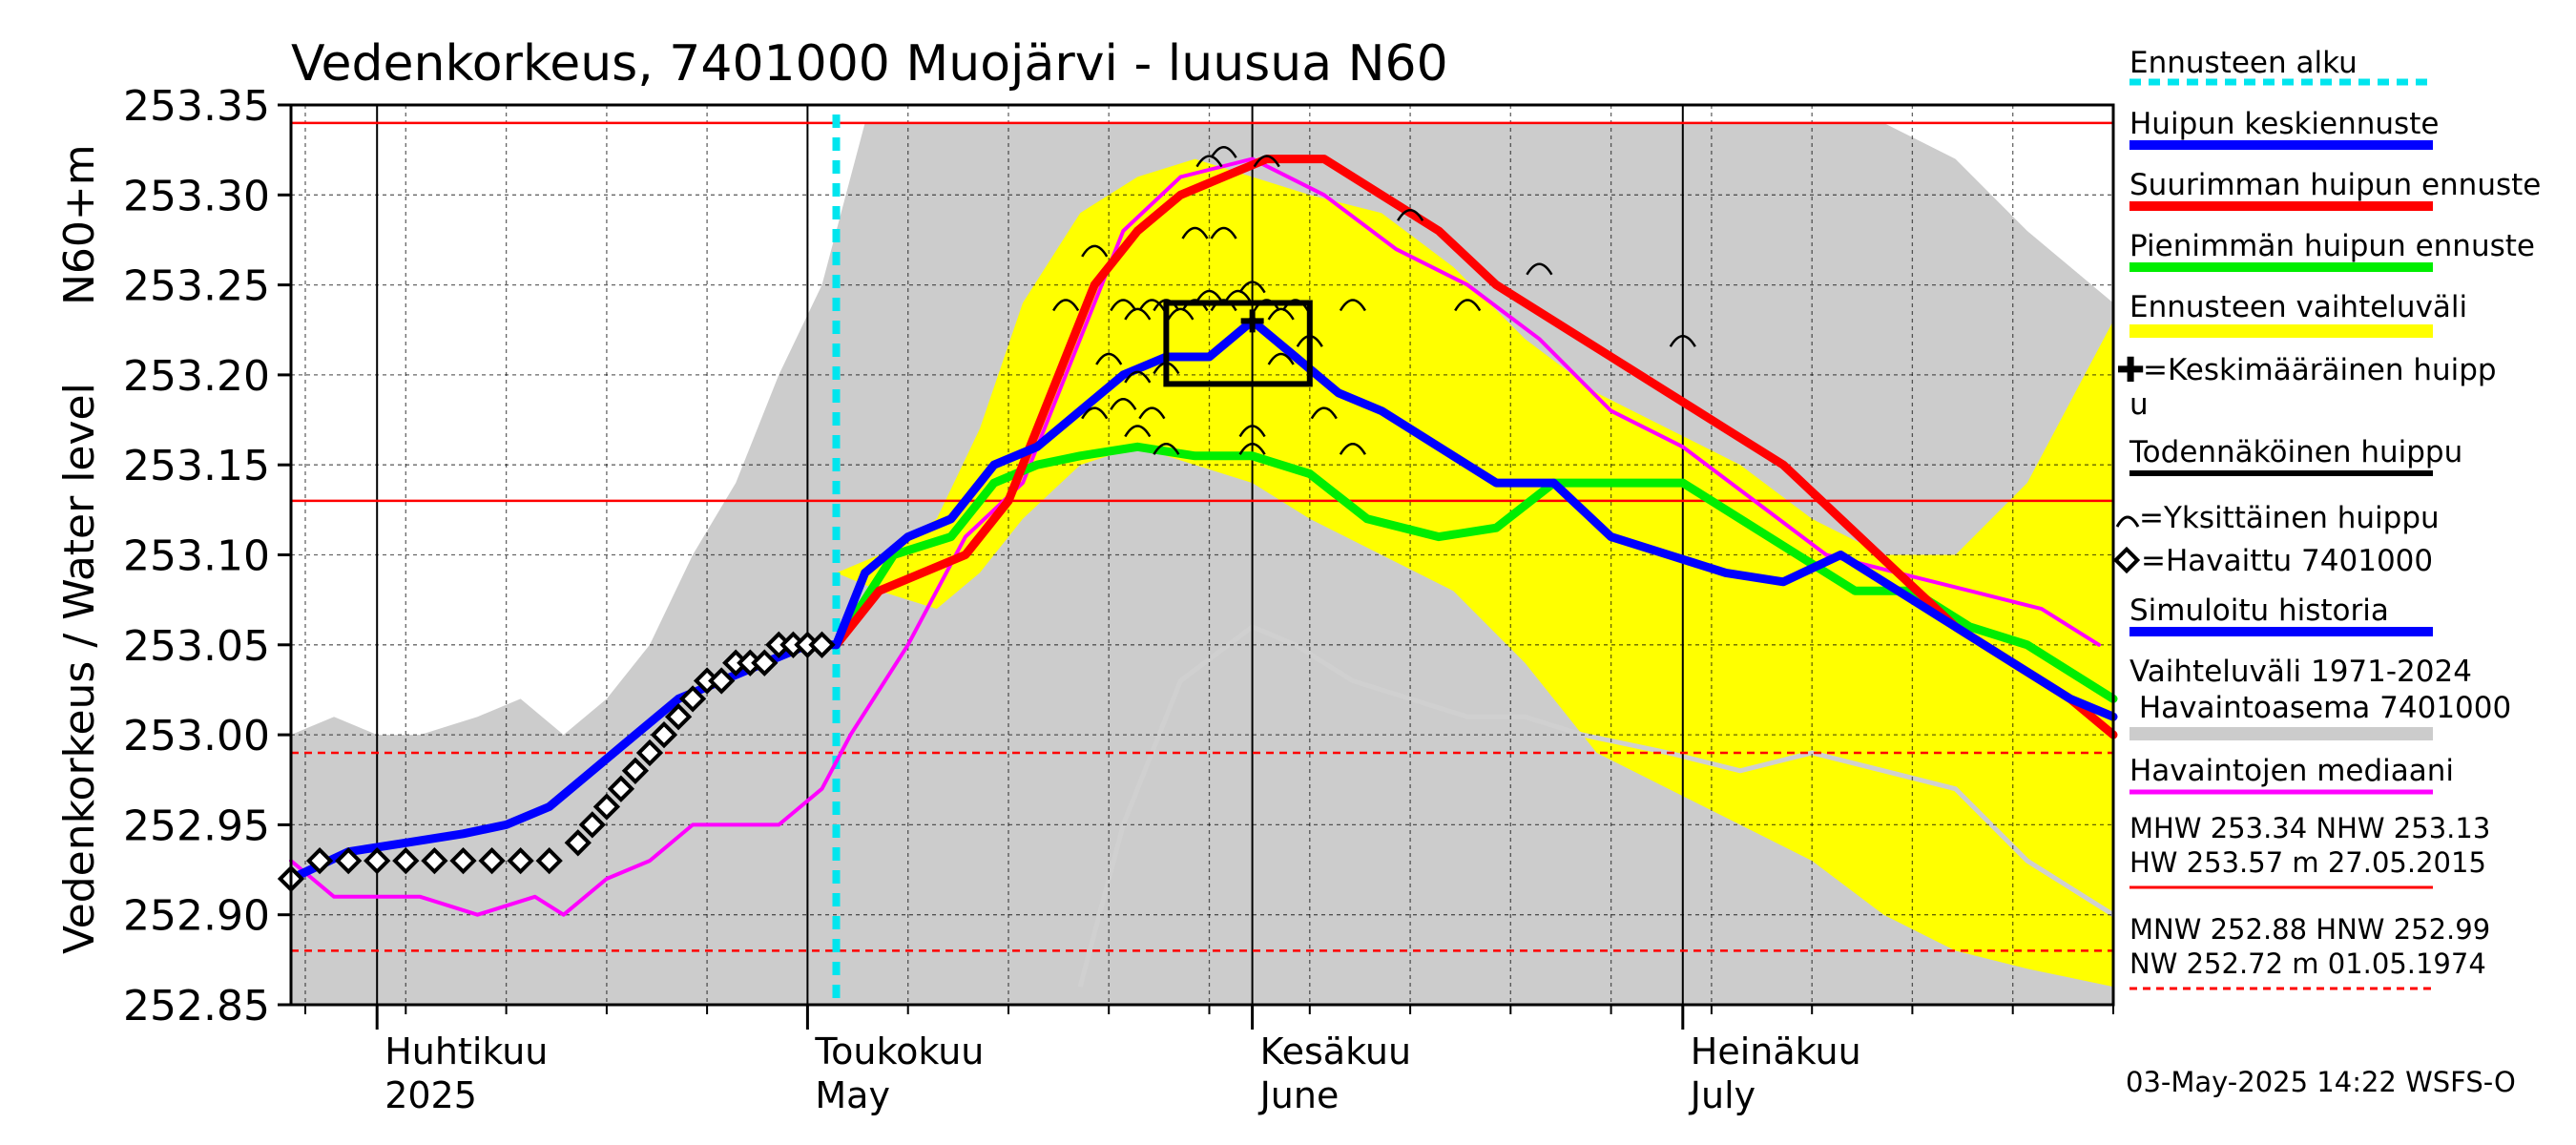 This screenshot has width=2576, height=1145. Describe the element at coordinates (2332, 246) in the screenshot. I see `legend-label-min-forecast: Pienimmän huipun ennuste` at that location.